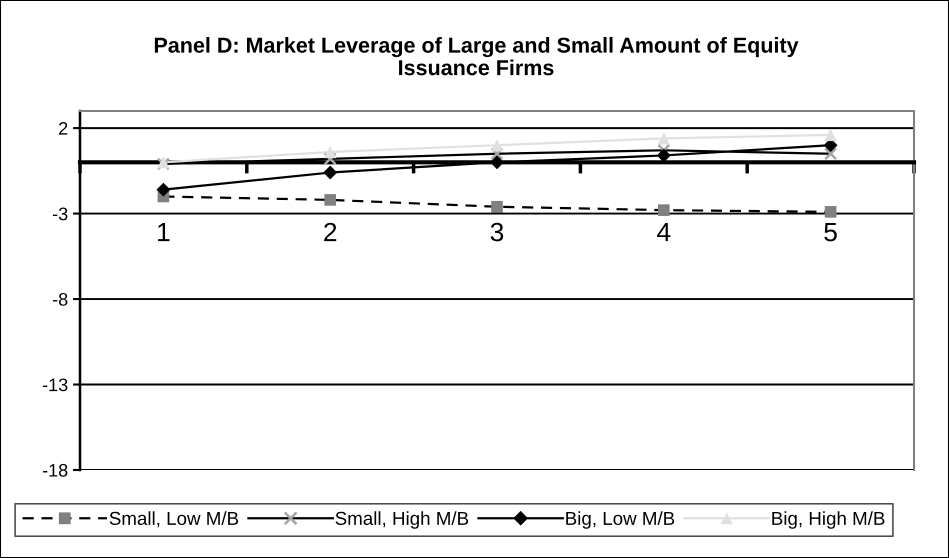  Describe the element at coordinates (330, 232) in the screenshot. I see `x-tick-label: 2` at that location.